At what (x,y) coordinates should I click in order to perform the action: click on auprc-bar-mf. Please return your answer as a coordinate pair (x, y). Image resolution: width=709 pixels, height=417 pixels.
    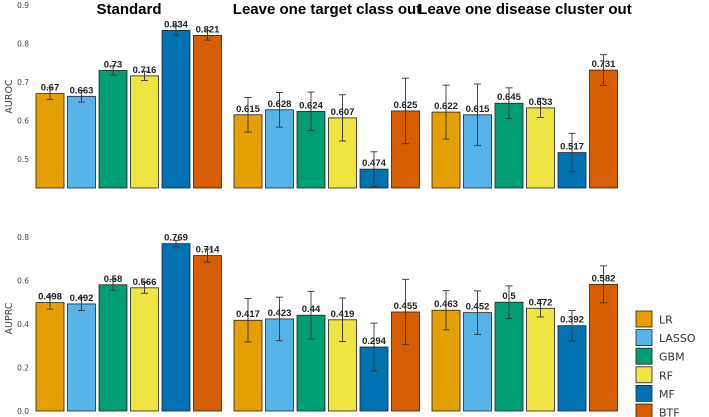
    Looking at the image, I should click on (176, 327).